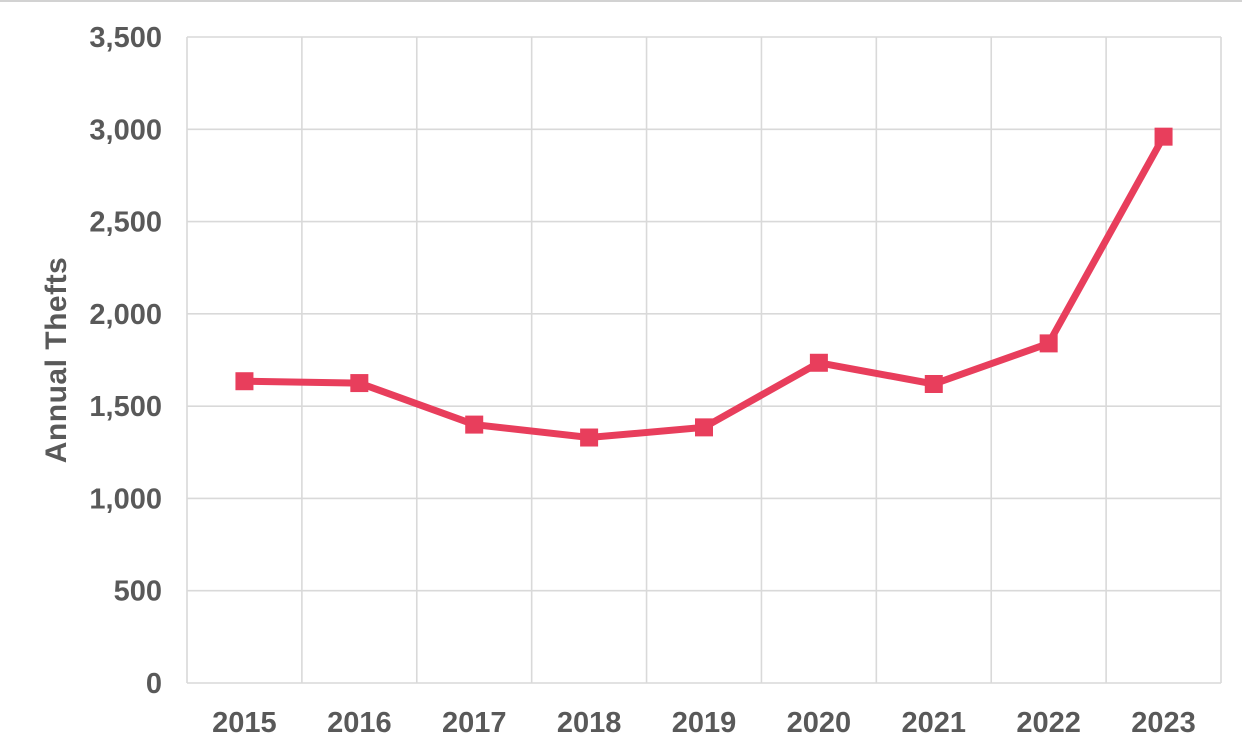 The width and height of the screenshot is (1242, 755). What do you see at coordinates (819, 723) in the screenshot?
I see `x-tick-label: 2020` at bounding box center [819, 723].